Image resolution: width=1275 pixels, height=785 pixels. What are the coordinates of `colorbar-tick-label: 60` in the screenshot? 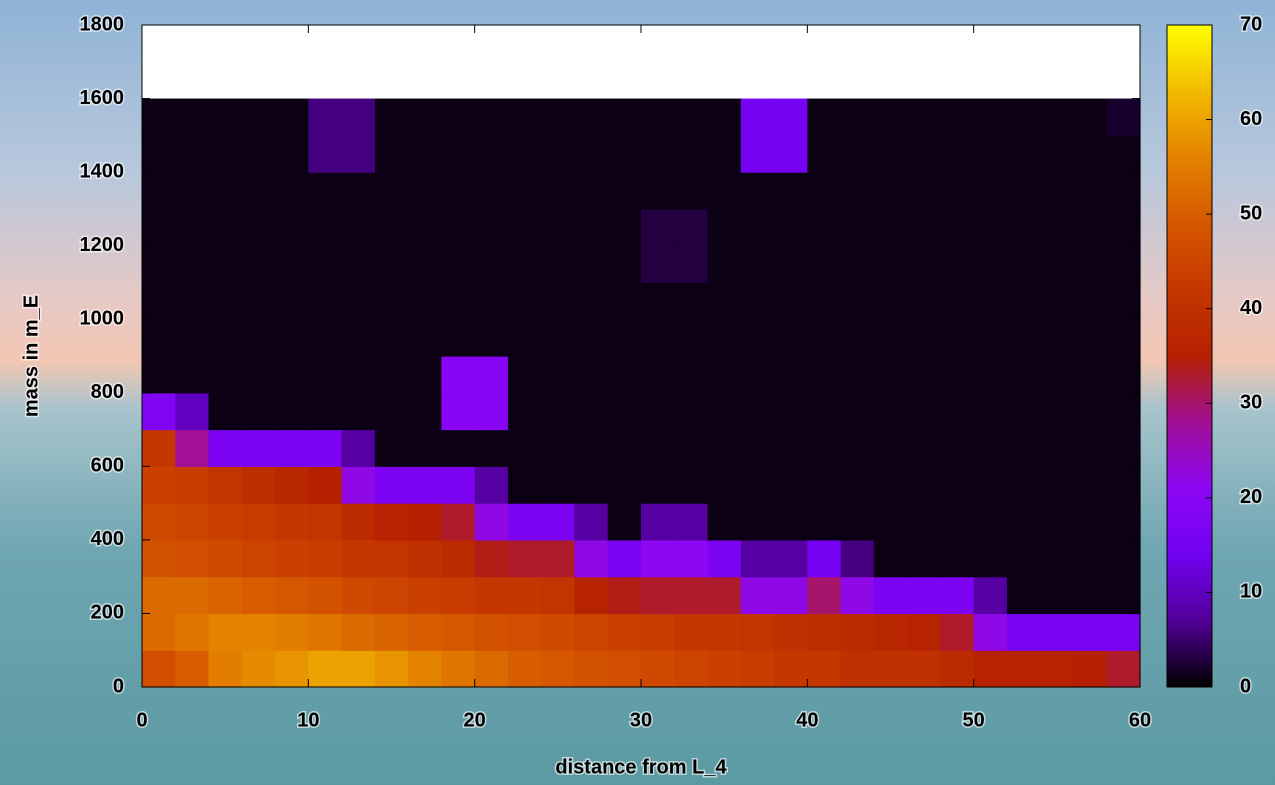 It's located at (1251, 119).